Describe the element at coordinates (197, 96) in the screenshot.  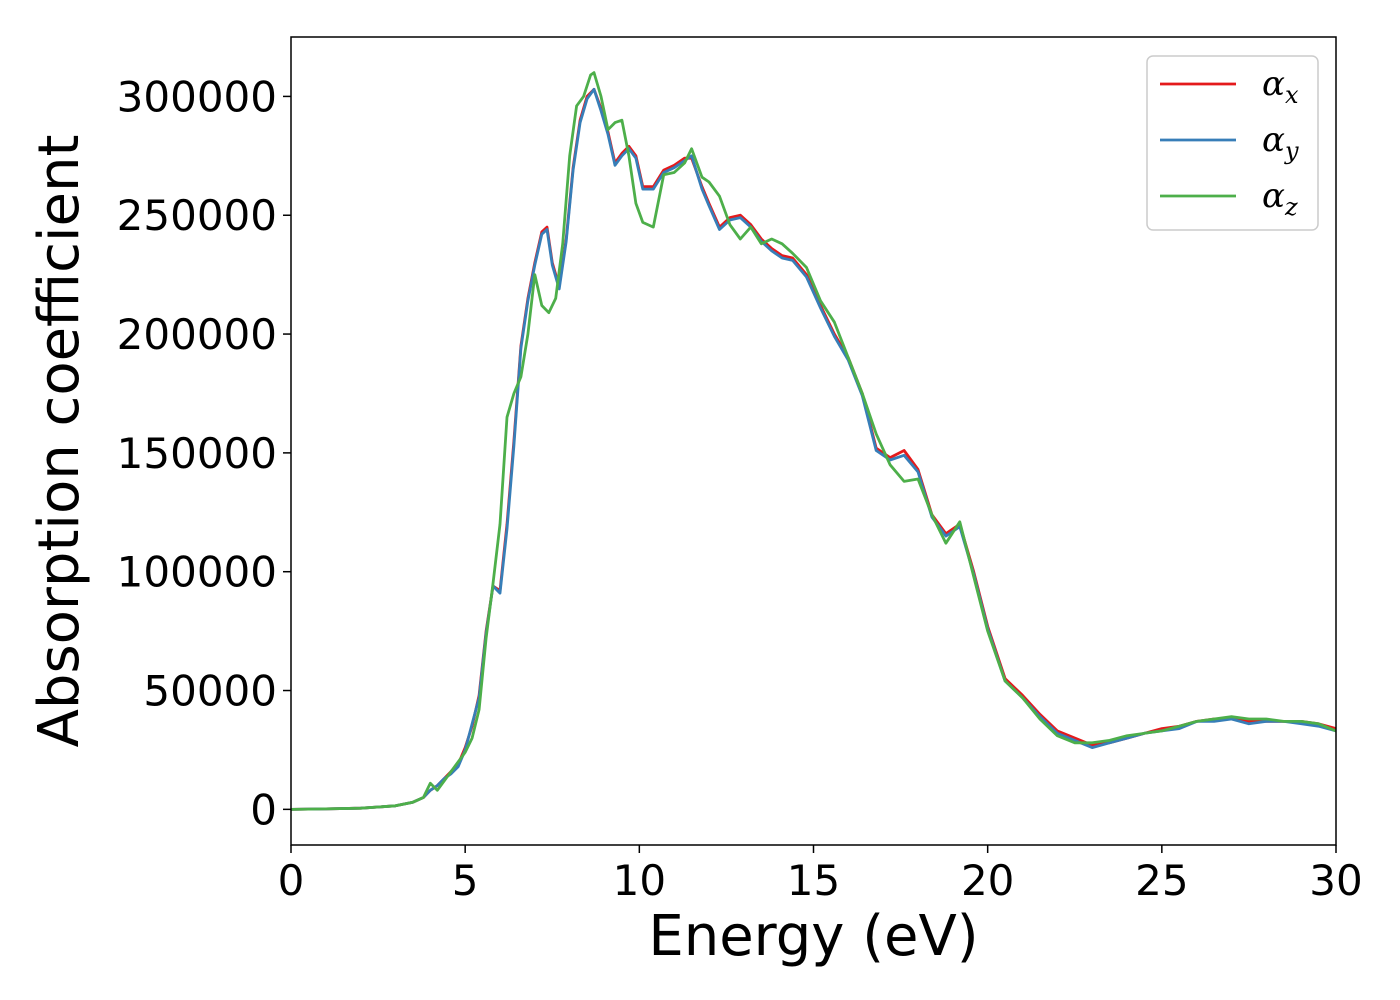
I see `y-tick-label: 300000` at that location.